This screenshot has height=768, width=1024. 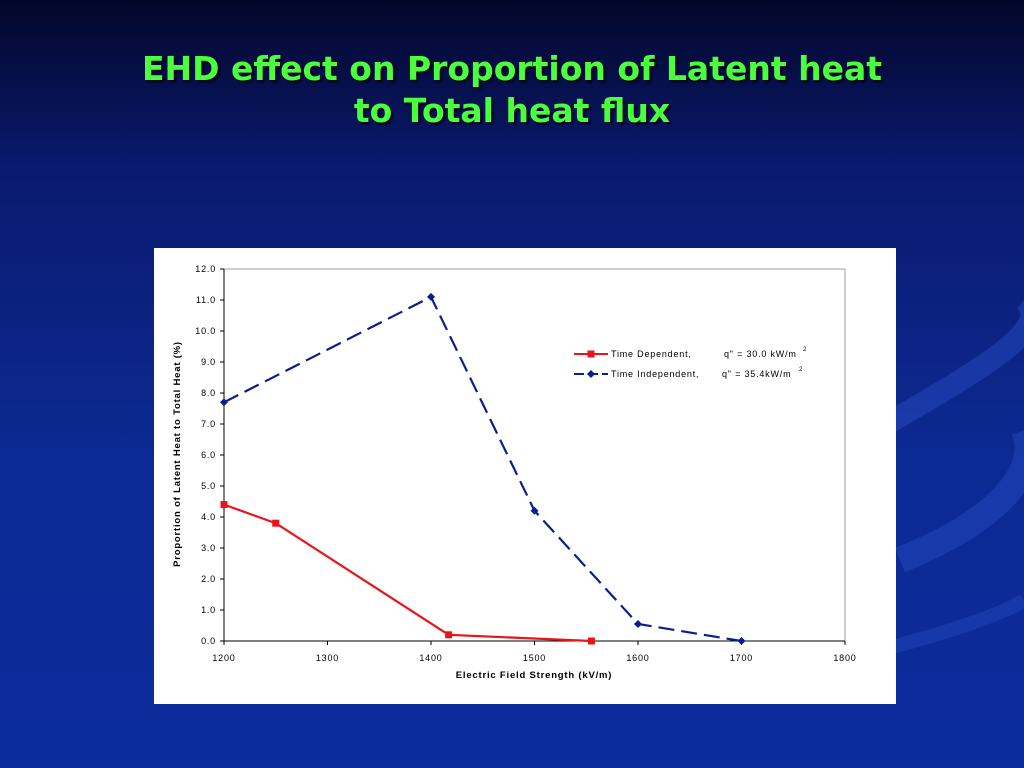 What do you see at coordinates (741, 658) in the screenshot?
I see `x-tick-label: 1700` at bounding box center [741, 658].